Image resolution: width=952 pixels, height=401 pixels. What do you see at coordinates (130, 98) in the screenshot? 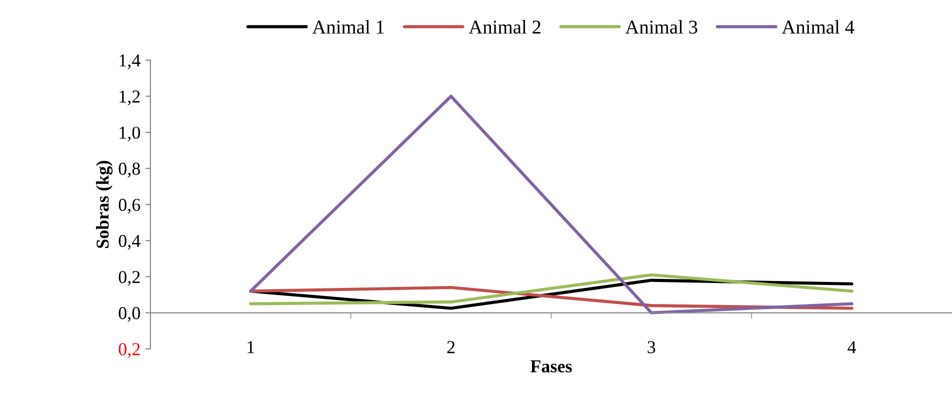
I see `y-tick-label: 1,2` at bounding box center [130, 98].